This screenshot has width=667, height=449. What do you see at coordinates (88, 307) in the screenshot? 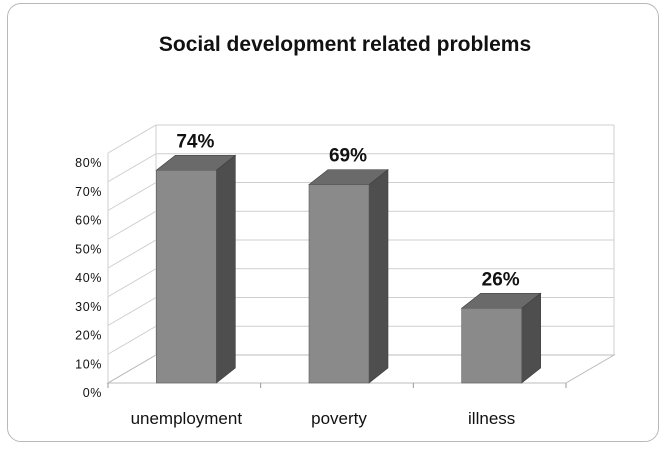
I see `y-tick-label: 30%` at bounding box center [88, 307].